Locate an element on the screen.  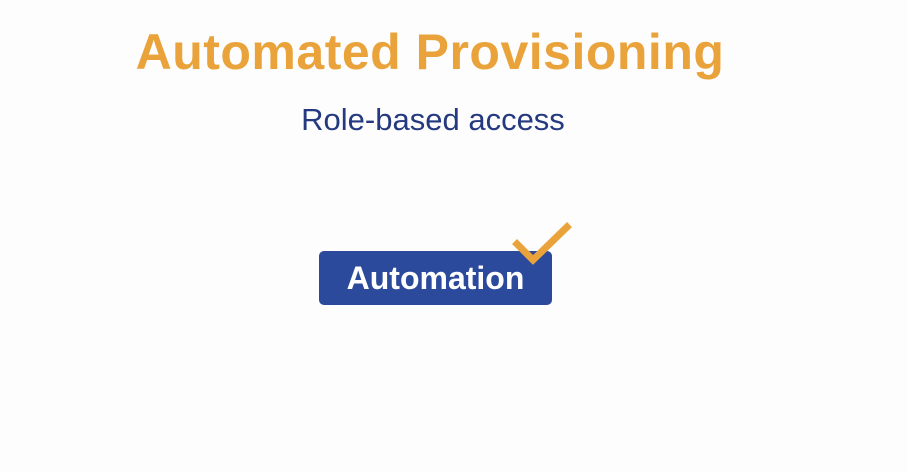
automation-badge-group: Automation is located at coordinates (449, 265).